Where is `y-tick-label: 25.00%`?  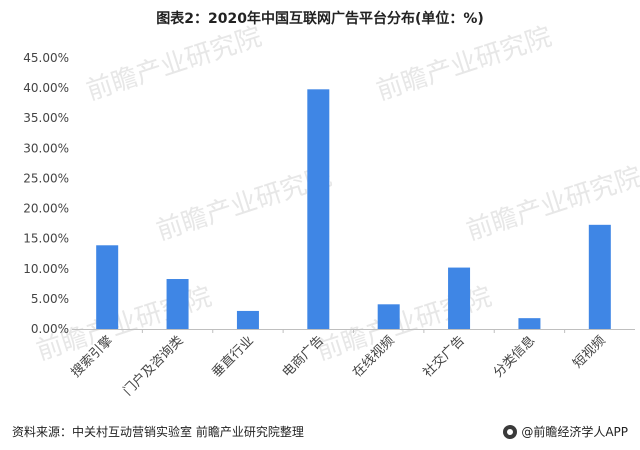 y-tick-label: 25.00% is located at coordinates (46, 178).